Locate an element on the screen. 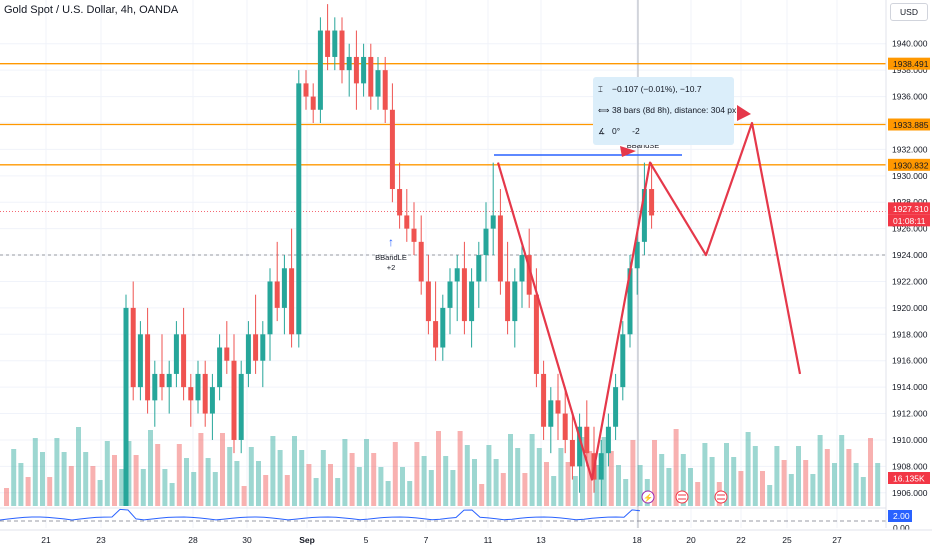 The height and width of the screenshot is (550, 932). osc-label-bg is located at coordinates (900, 516).